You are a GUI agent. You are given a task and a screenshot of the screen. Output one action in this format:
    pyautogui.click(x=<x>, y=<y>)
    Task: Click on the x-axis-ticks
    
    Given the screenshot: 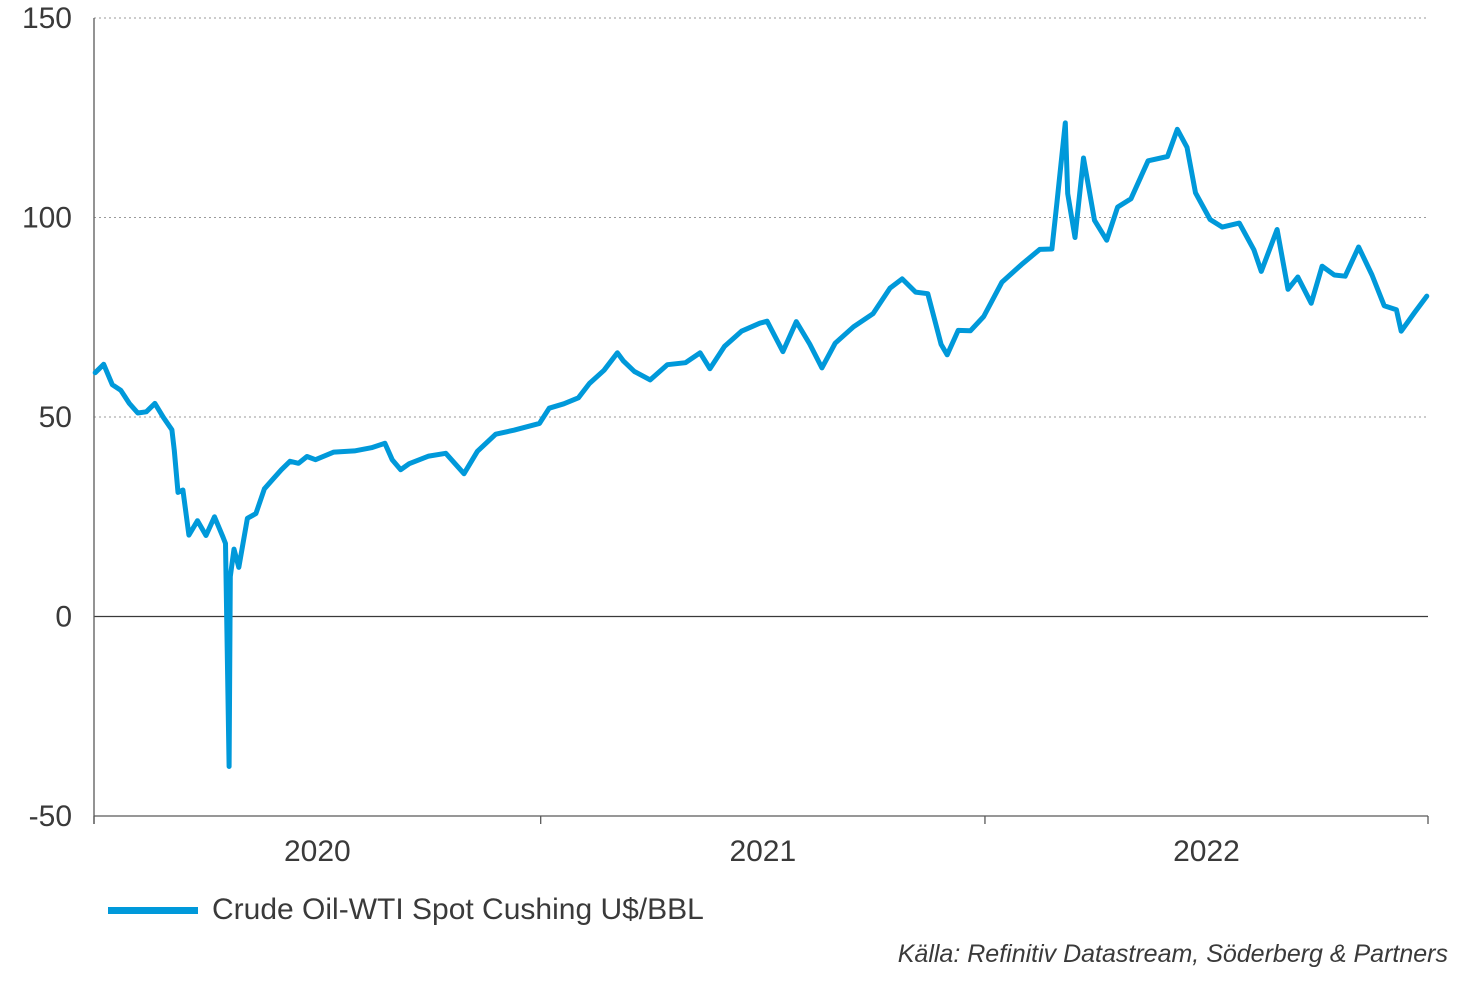 What is the action you would take?
    pyautogui.click(x=761, y=820)
    